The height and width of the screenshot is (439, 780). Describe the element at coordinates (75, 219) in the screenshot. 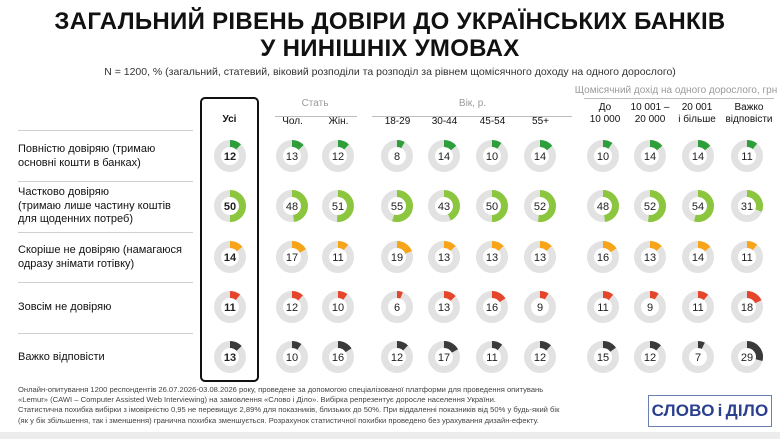

I see `row-label-line: для щоденних потреб)` at that location.